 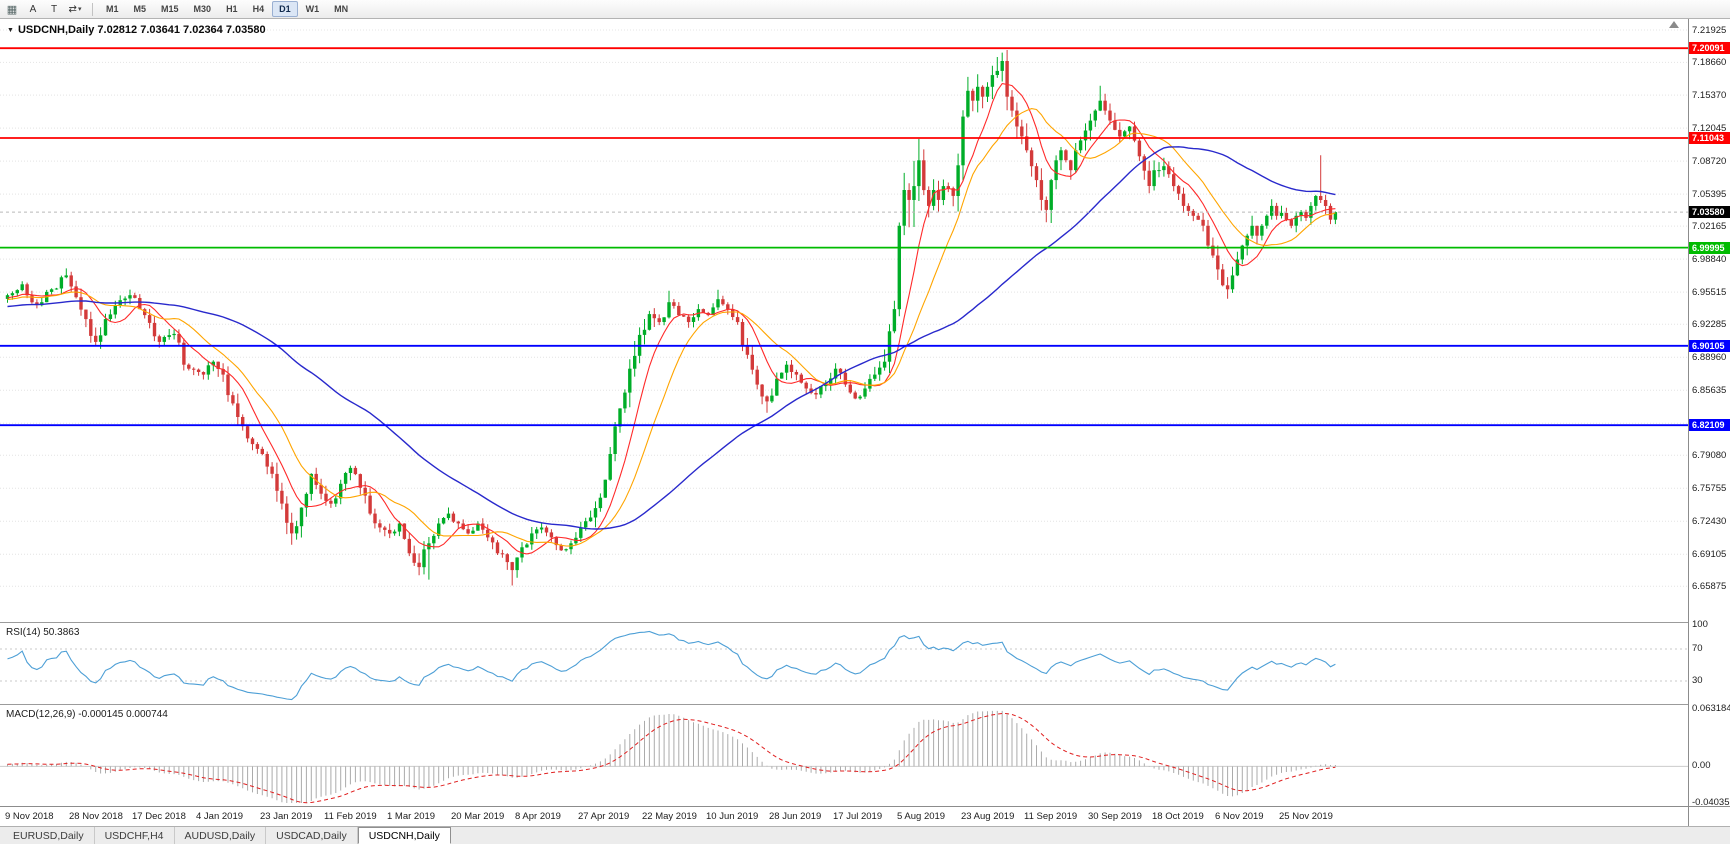 I want to click on macd-label: MACD(12,26,9) -0.000145 0.000744, so click(x=87, y=714).